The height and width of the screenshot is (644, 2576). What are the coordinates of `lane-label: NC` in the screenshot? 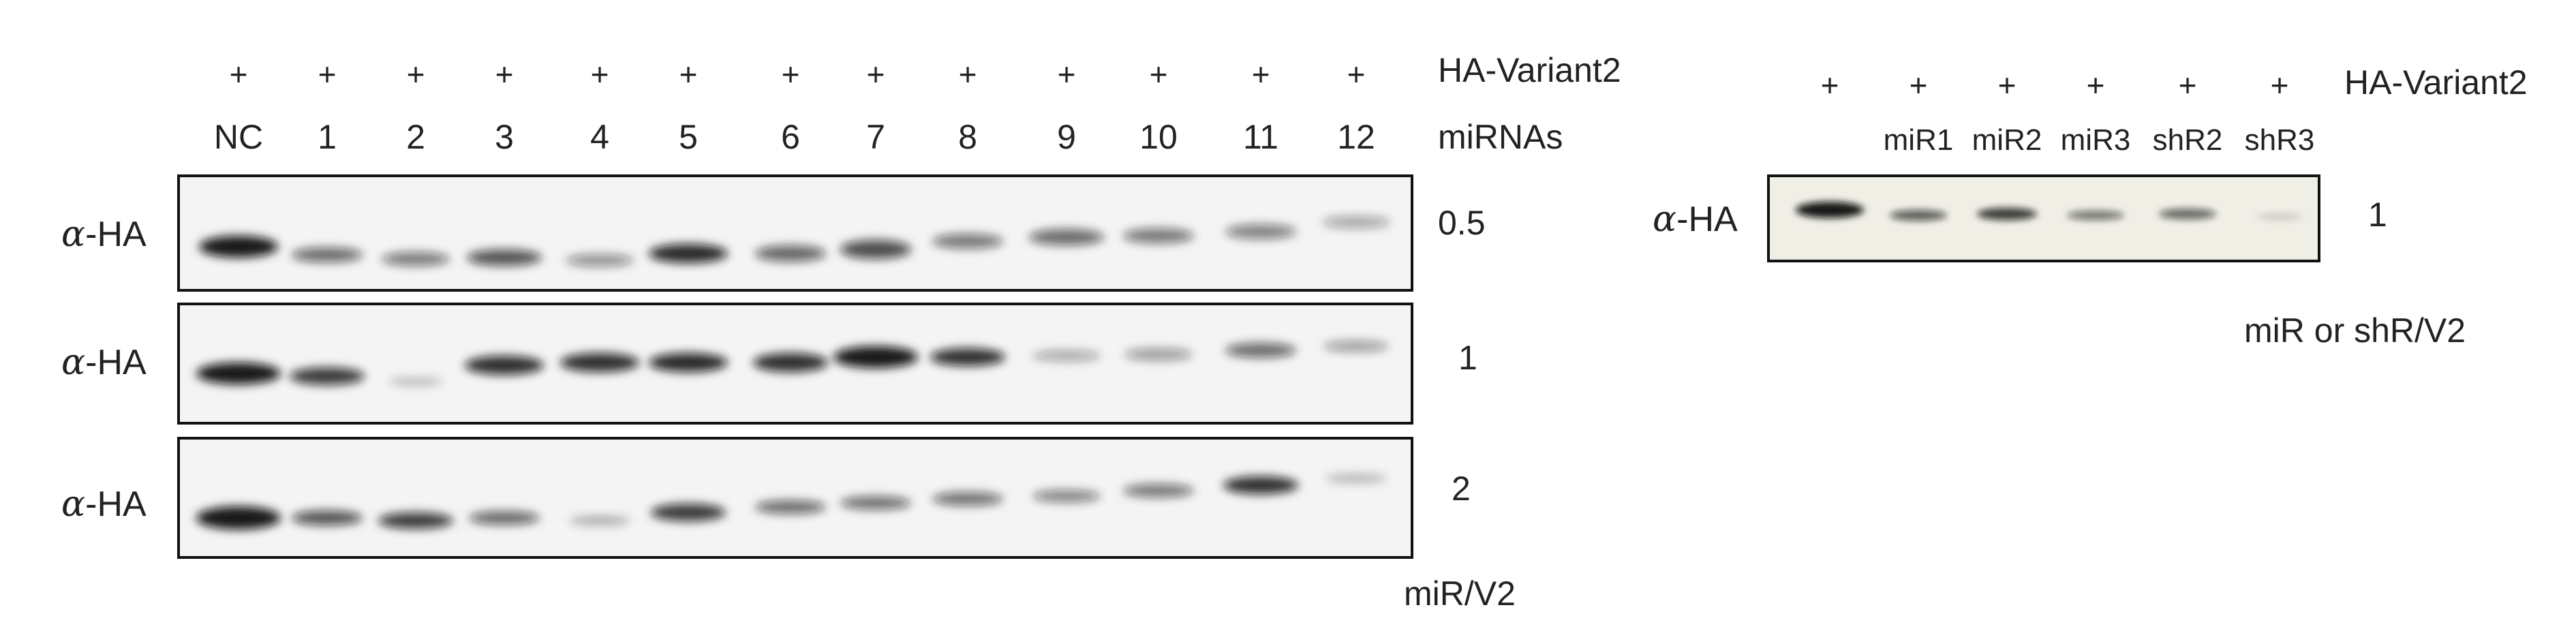 It's located at (239, 137).